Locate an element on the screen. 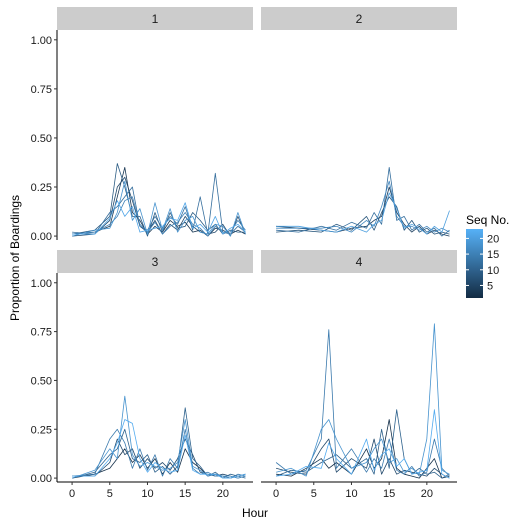 This screenshot has height=525, width=525. series-line-panel4-seq18 is located at coordinates (362, 400).